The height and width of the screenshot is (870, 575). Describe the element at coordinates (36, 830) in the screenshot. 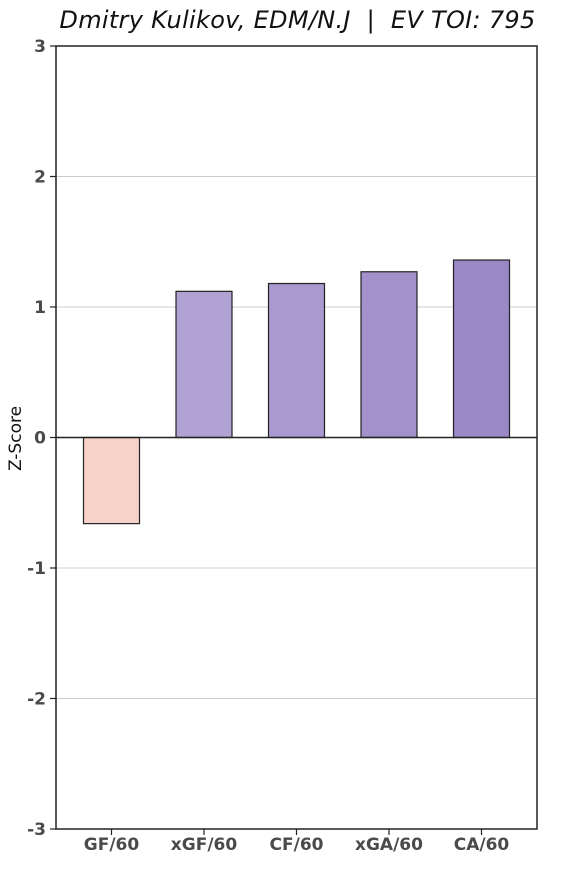

I see `y-tick-label: -3` at that location.